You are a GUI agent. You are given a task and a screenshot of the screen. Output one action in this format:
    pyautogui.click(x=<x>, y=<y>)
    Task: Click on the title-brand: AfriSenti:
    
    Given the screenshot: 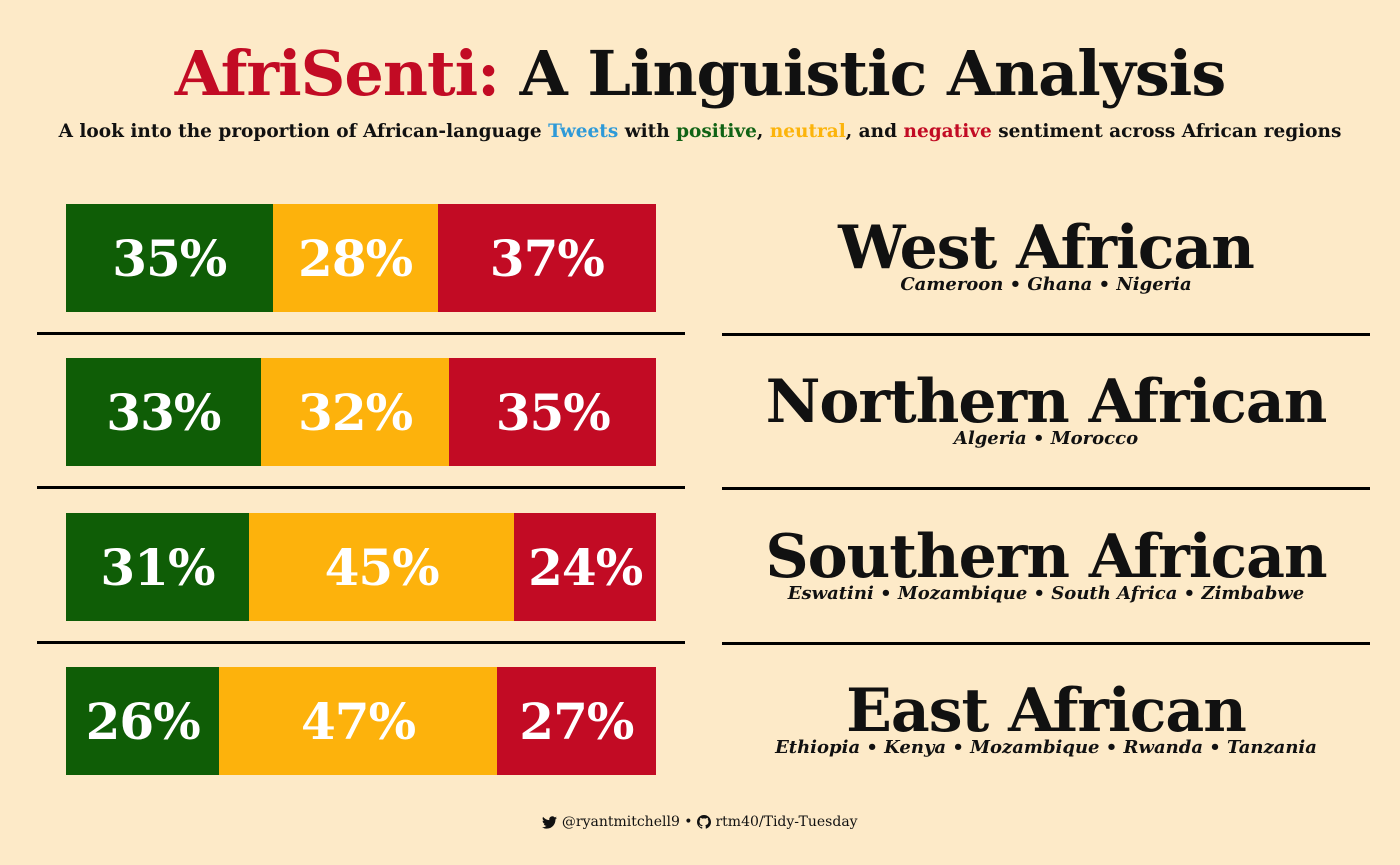 What is the action you would take?
    pyautogui.click(x=337, y=73)
    